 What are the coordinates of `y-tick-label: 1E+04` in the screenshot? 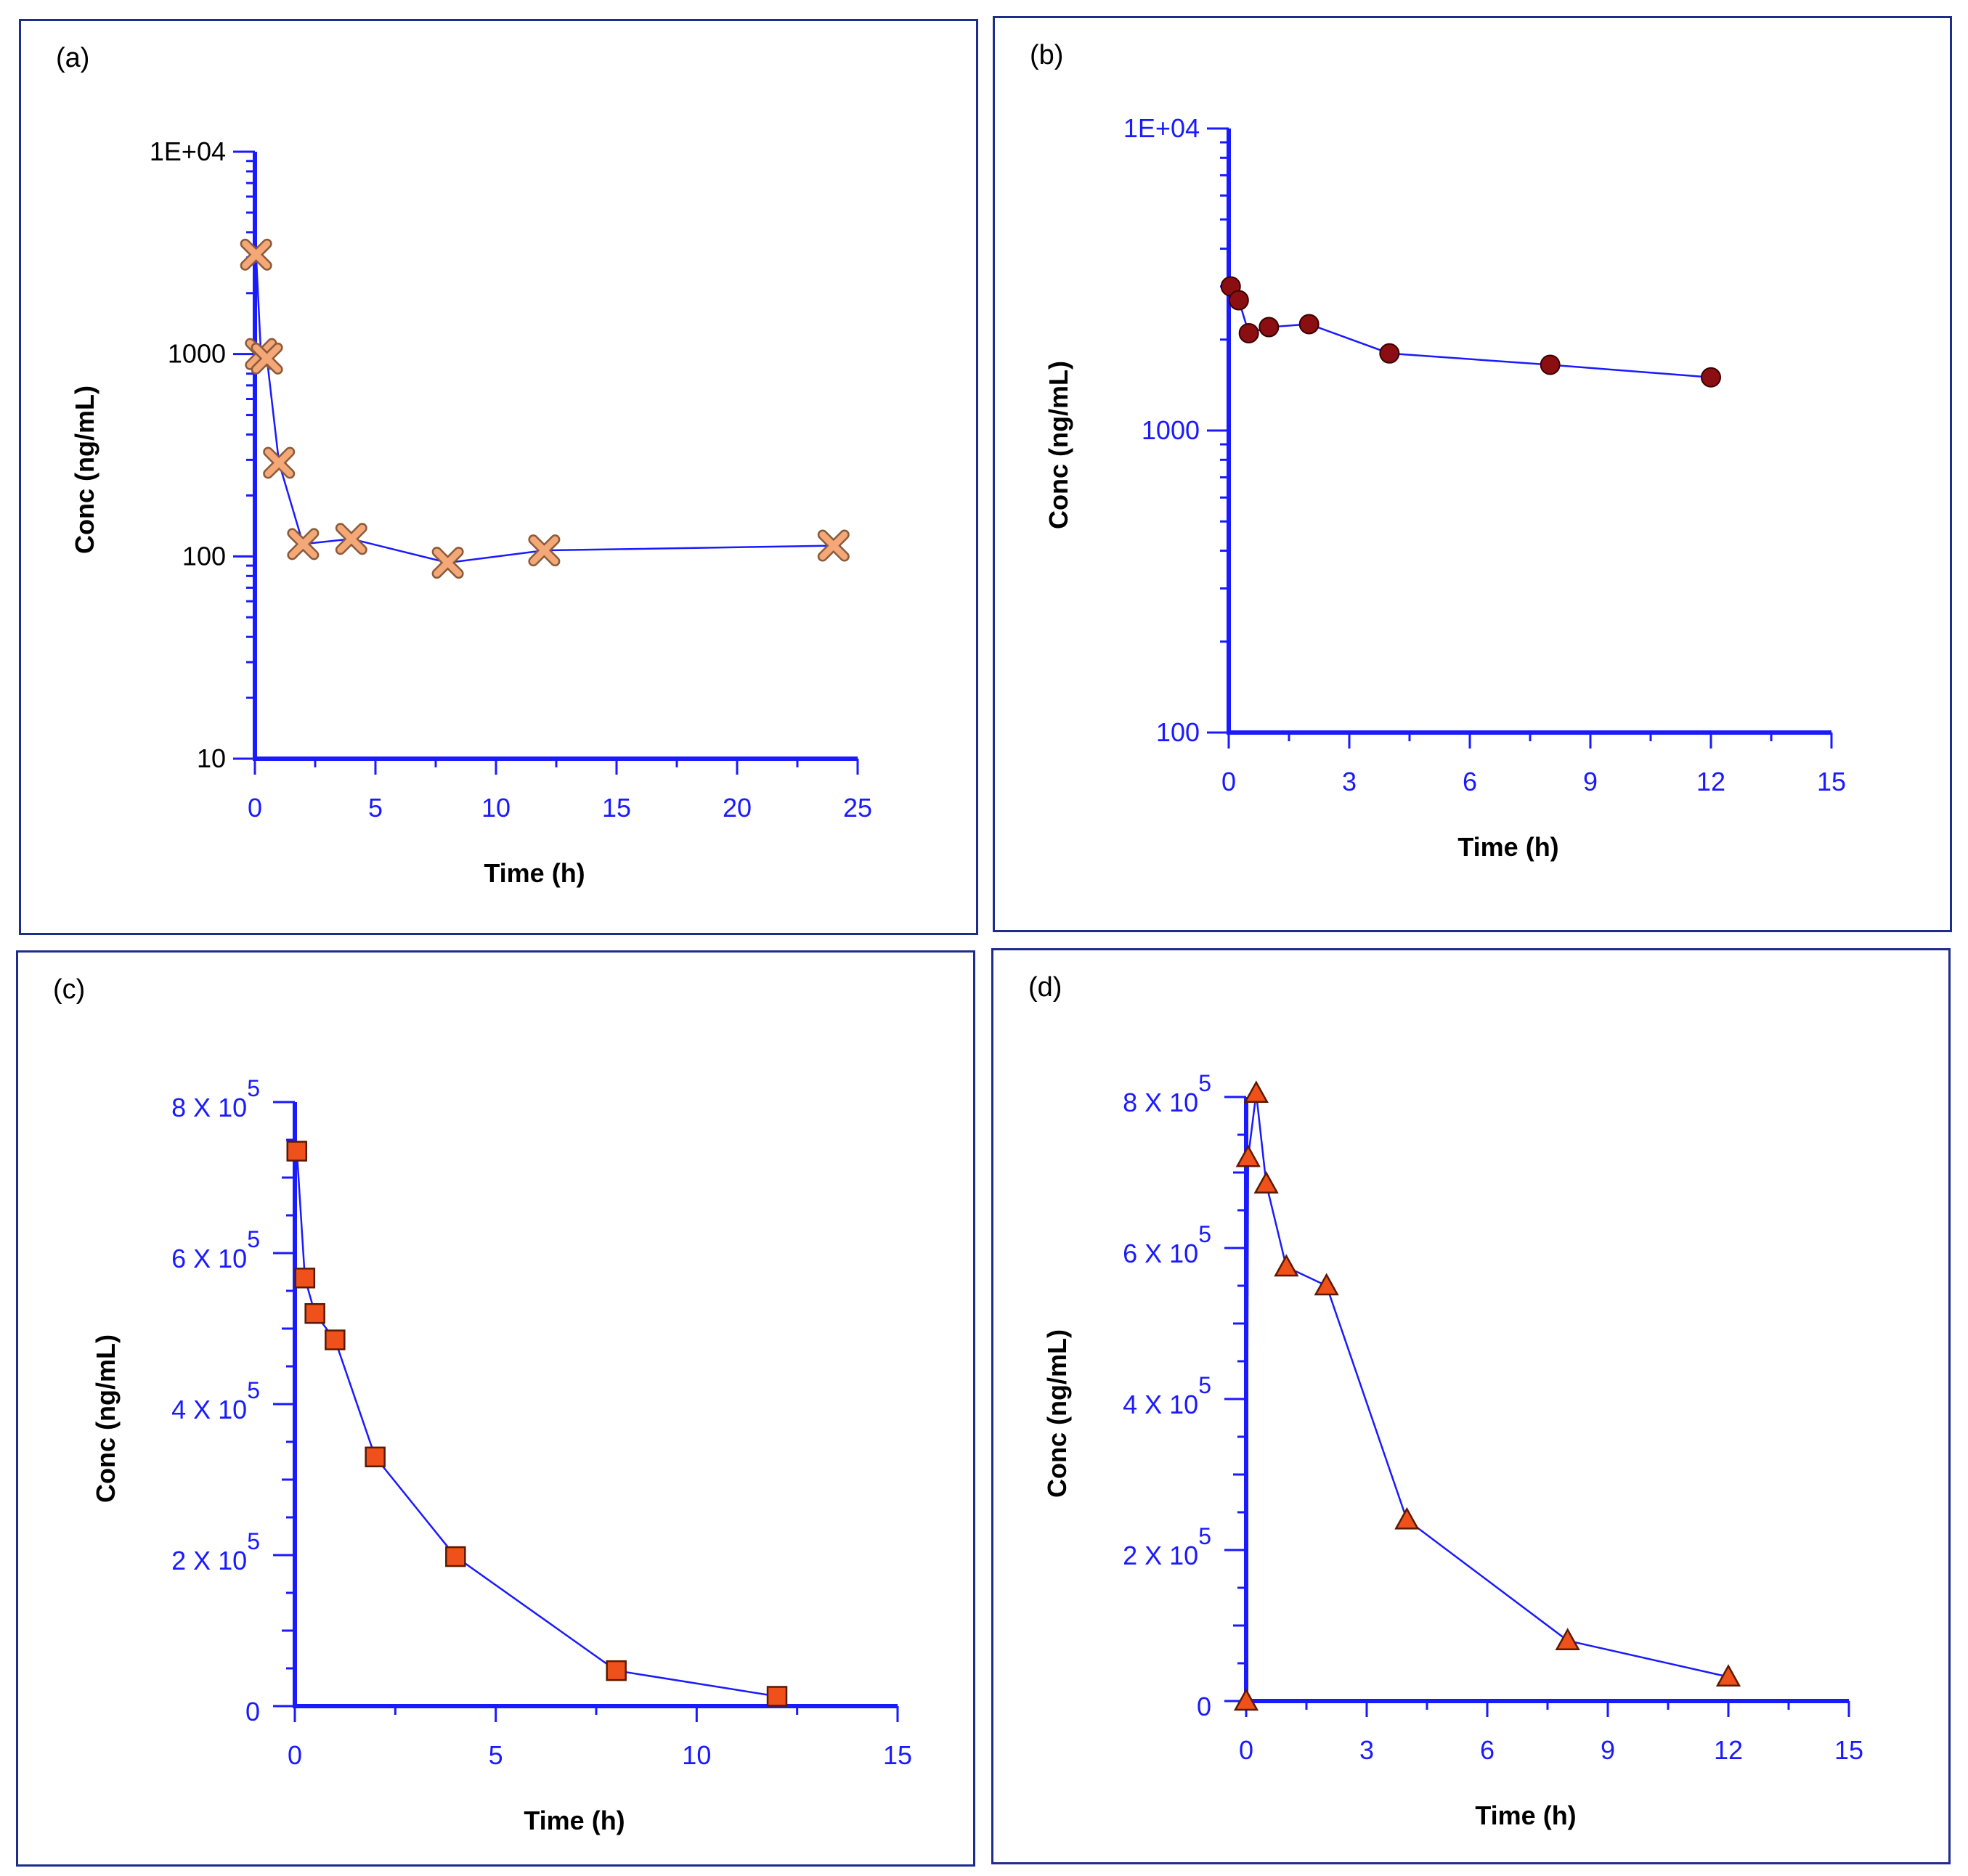 It's located at (1161, 128).